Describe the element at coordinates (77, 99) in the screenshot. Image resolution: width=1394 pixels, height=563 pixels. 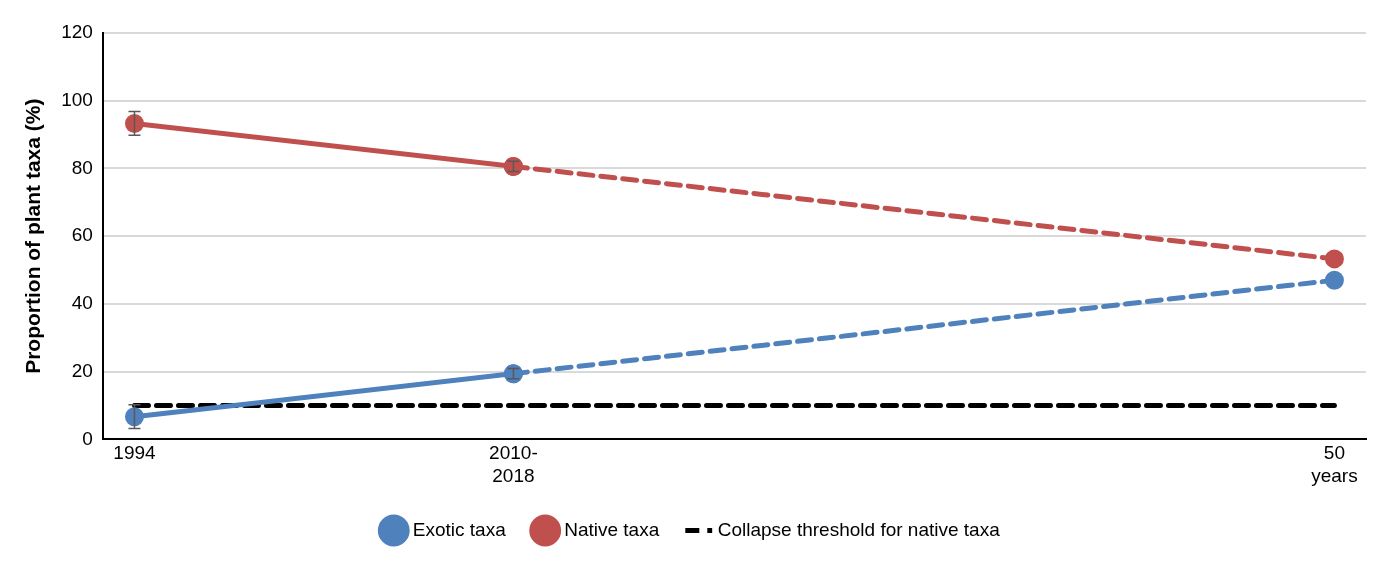
I see `y-tick-label: 100` at that location.